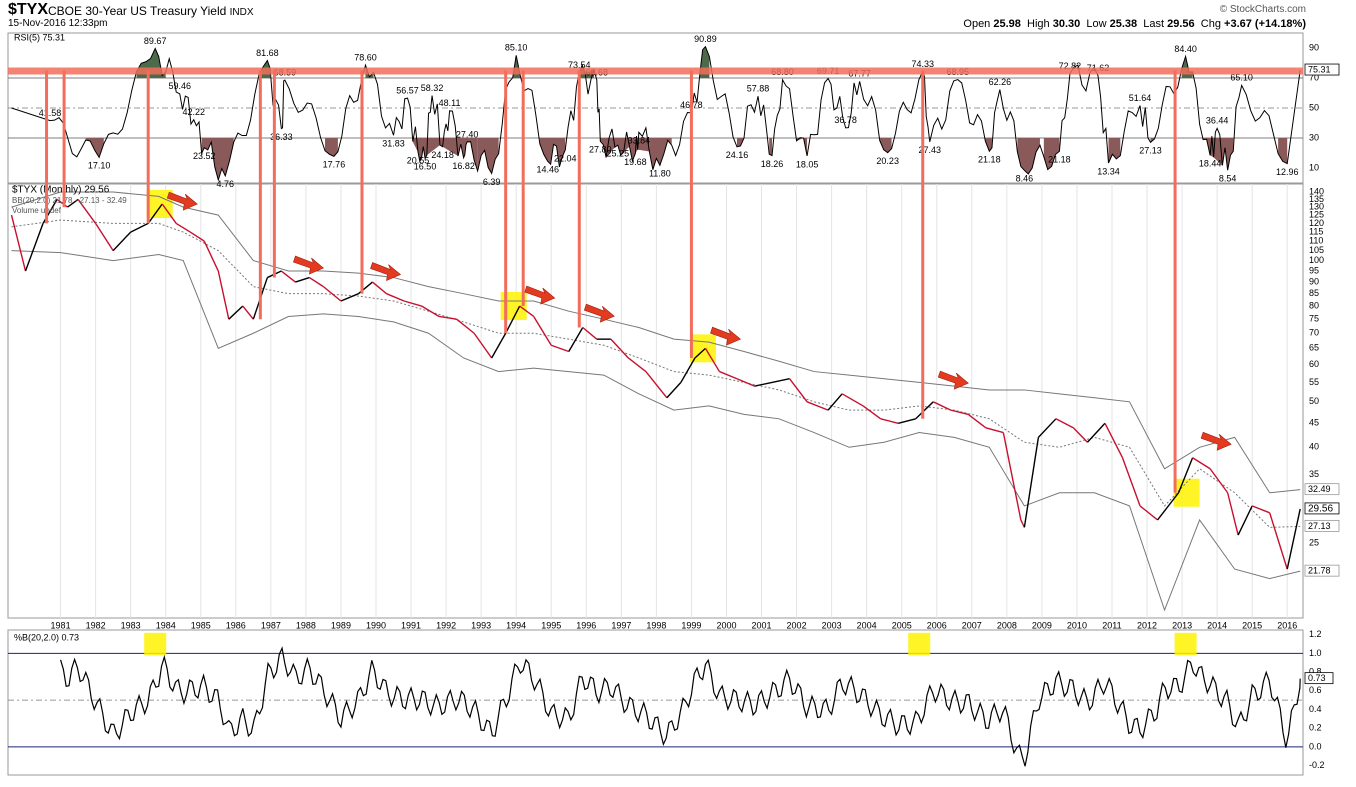 The width and height of the screenshot is (1356, 787). Describe the element at coordinates (618, 154) in the screenshot. I see `rsi-trough-label: 25.25` at that location.